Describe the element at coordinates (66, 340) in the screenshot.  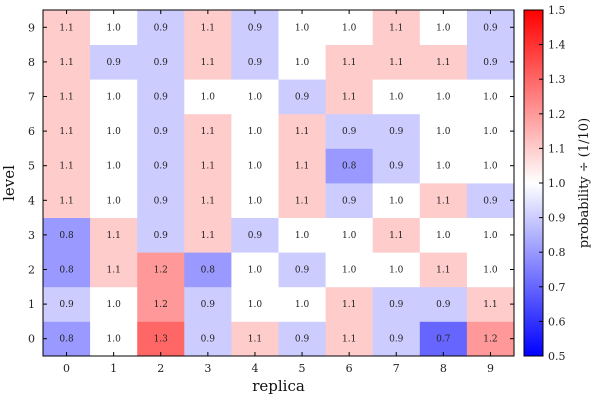
I see `cell-value-label: 0.8` at that location.